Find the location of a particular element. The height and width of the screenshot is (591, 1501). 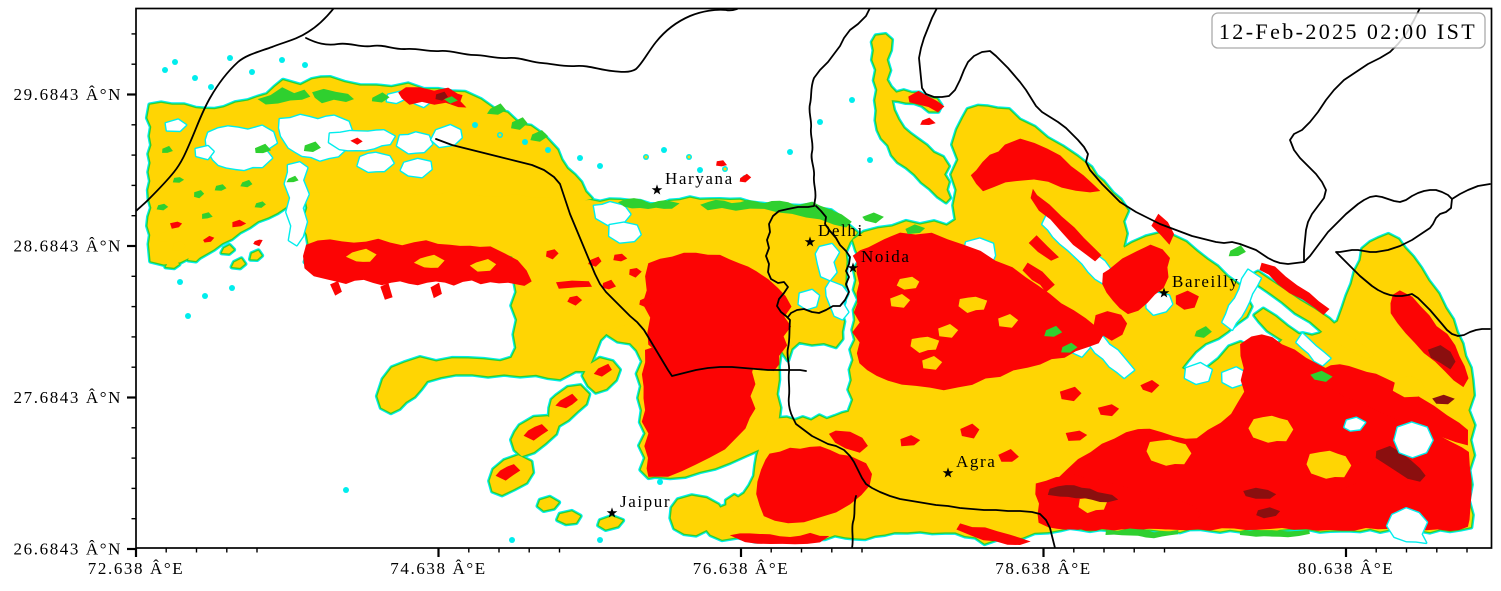

svg-text: 28.6843 Â°N is located at coordinates (68, 246).